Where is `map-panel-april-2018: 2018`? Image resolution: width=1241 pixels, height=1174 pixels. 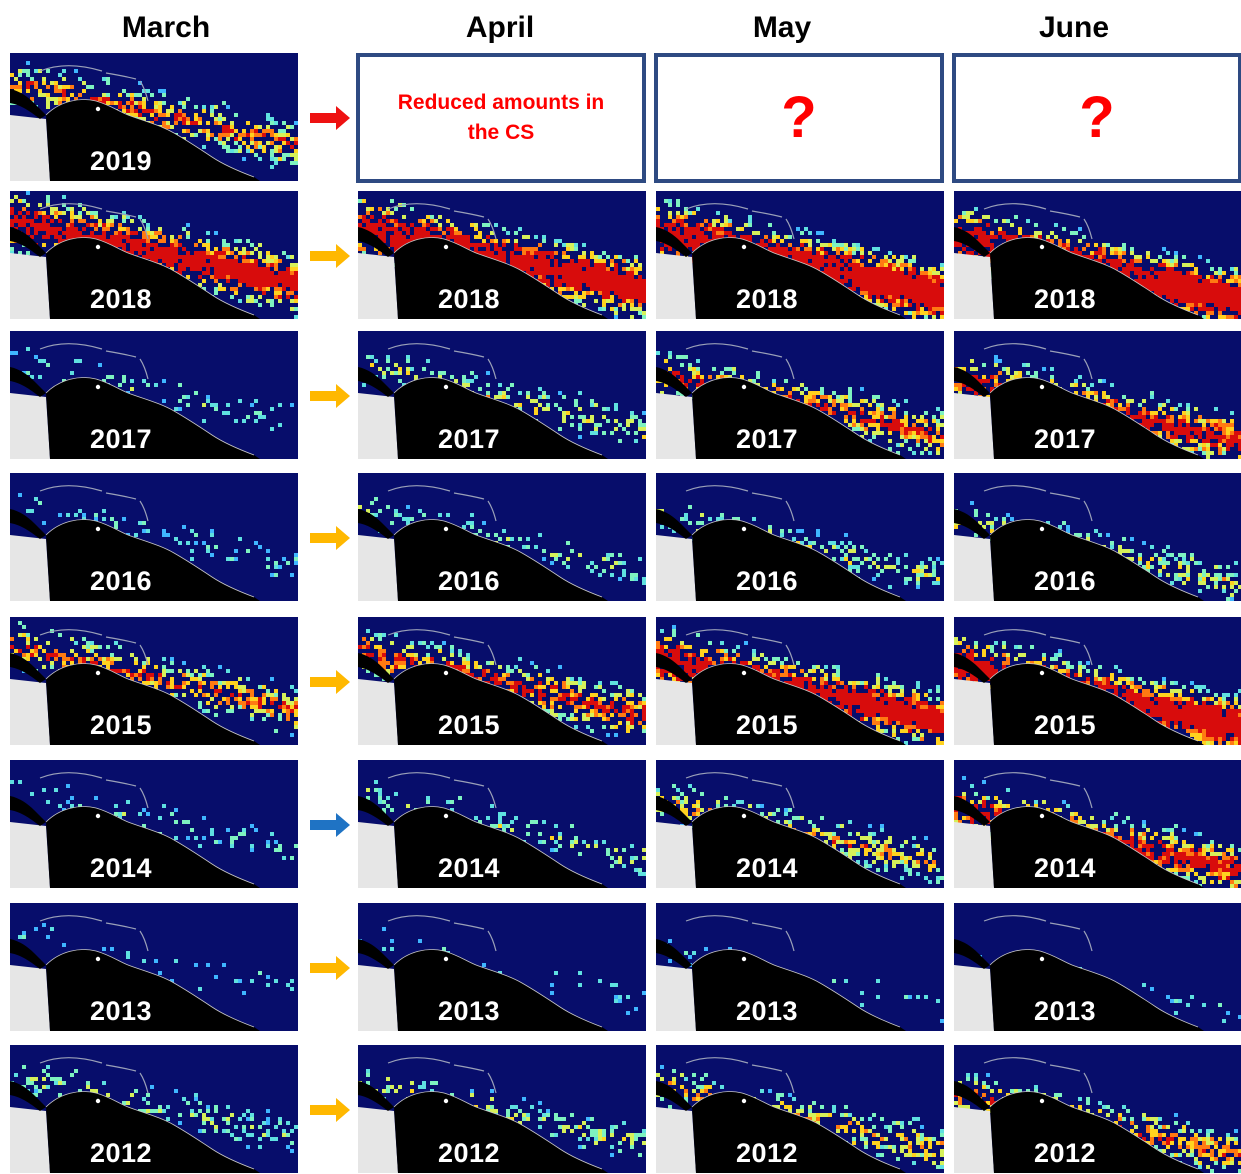 map-panel-april-2018: 2018 is located at coordinates (502, 255).